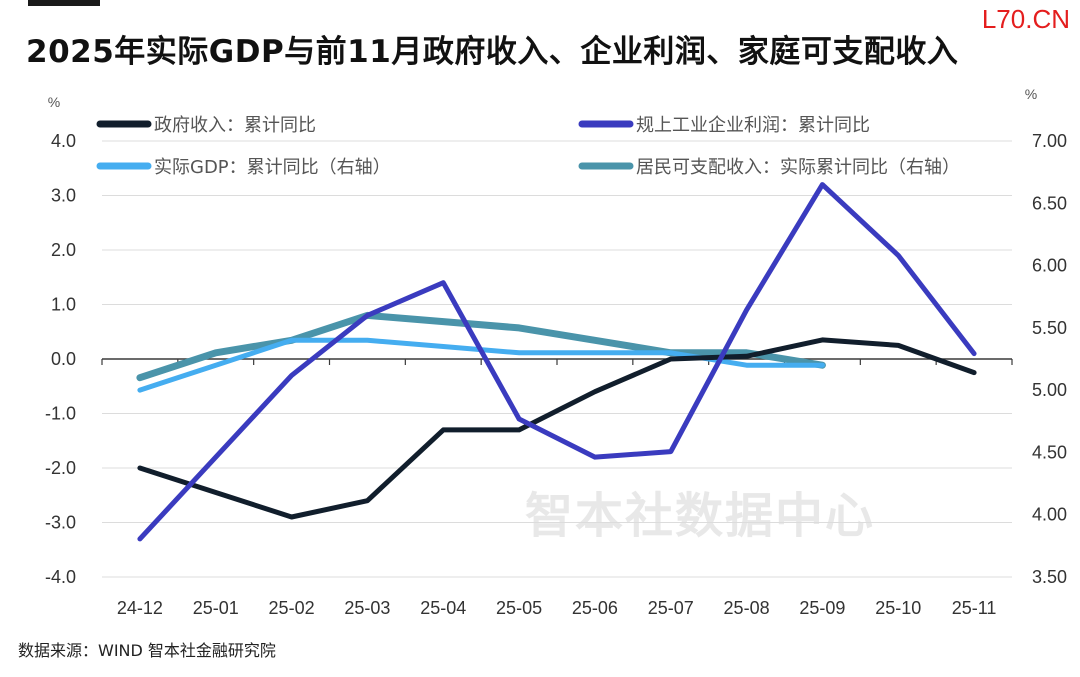  What do you see at coordinates (519, 608) in the screenshot?
I see `x-axis-tick-label: 25-05` at bounding box center [519, 608].